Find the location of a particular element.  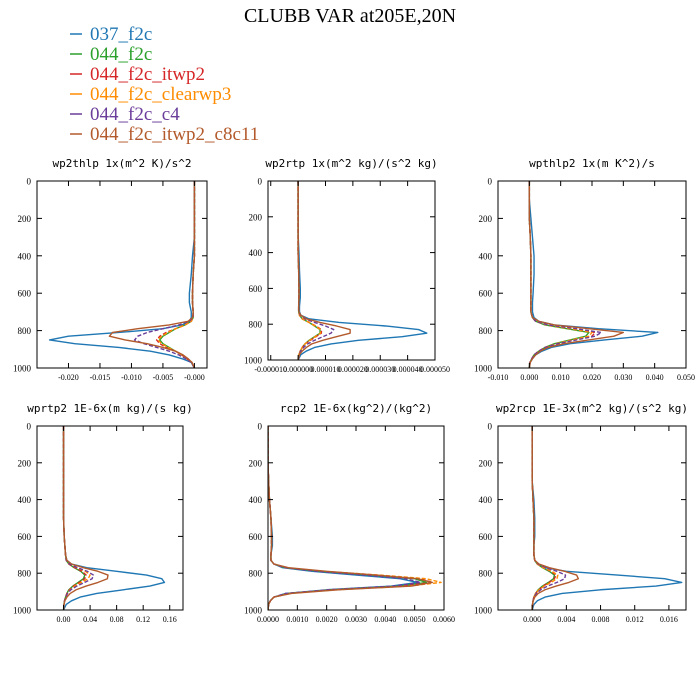

x-tick-label: 0.000020 is located at coordinates (353, 369).